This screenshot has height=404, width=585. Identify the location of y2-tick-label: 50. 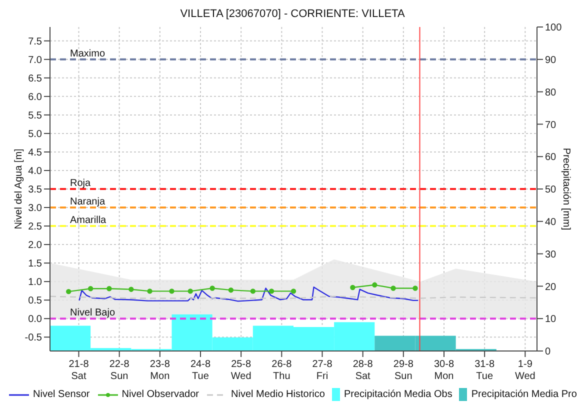
(551, 190).